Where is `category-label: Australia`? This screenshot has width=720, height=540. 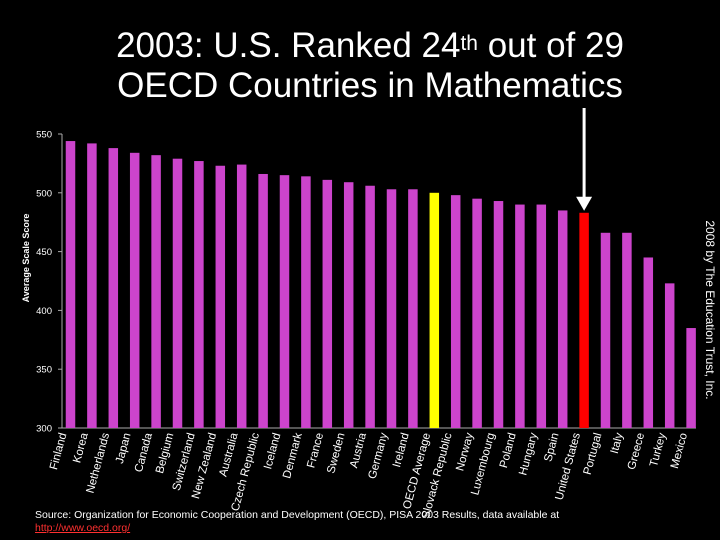
category-label: Australia is located at coordinates (228, 454).